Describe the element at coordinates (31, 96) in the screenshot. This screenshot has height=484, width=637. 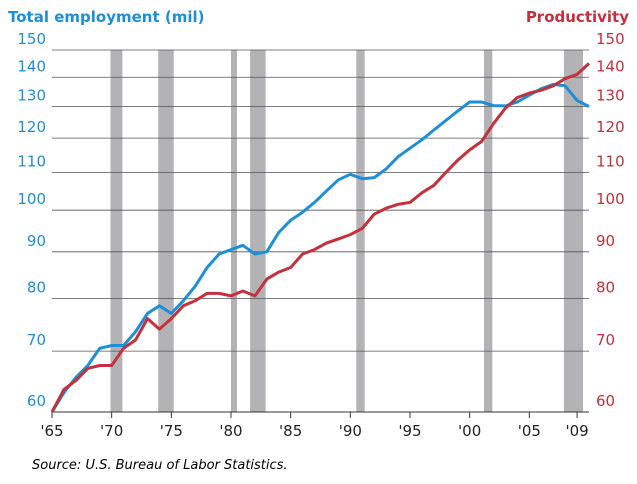
I see `y-tick-label: 130` at that location.